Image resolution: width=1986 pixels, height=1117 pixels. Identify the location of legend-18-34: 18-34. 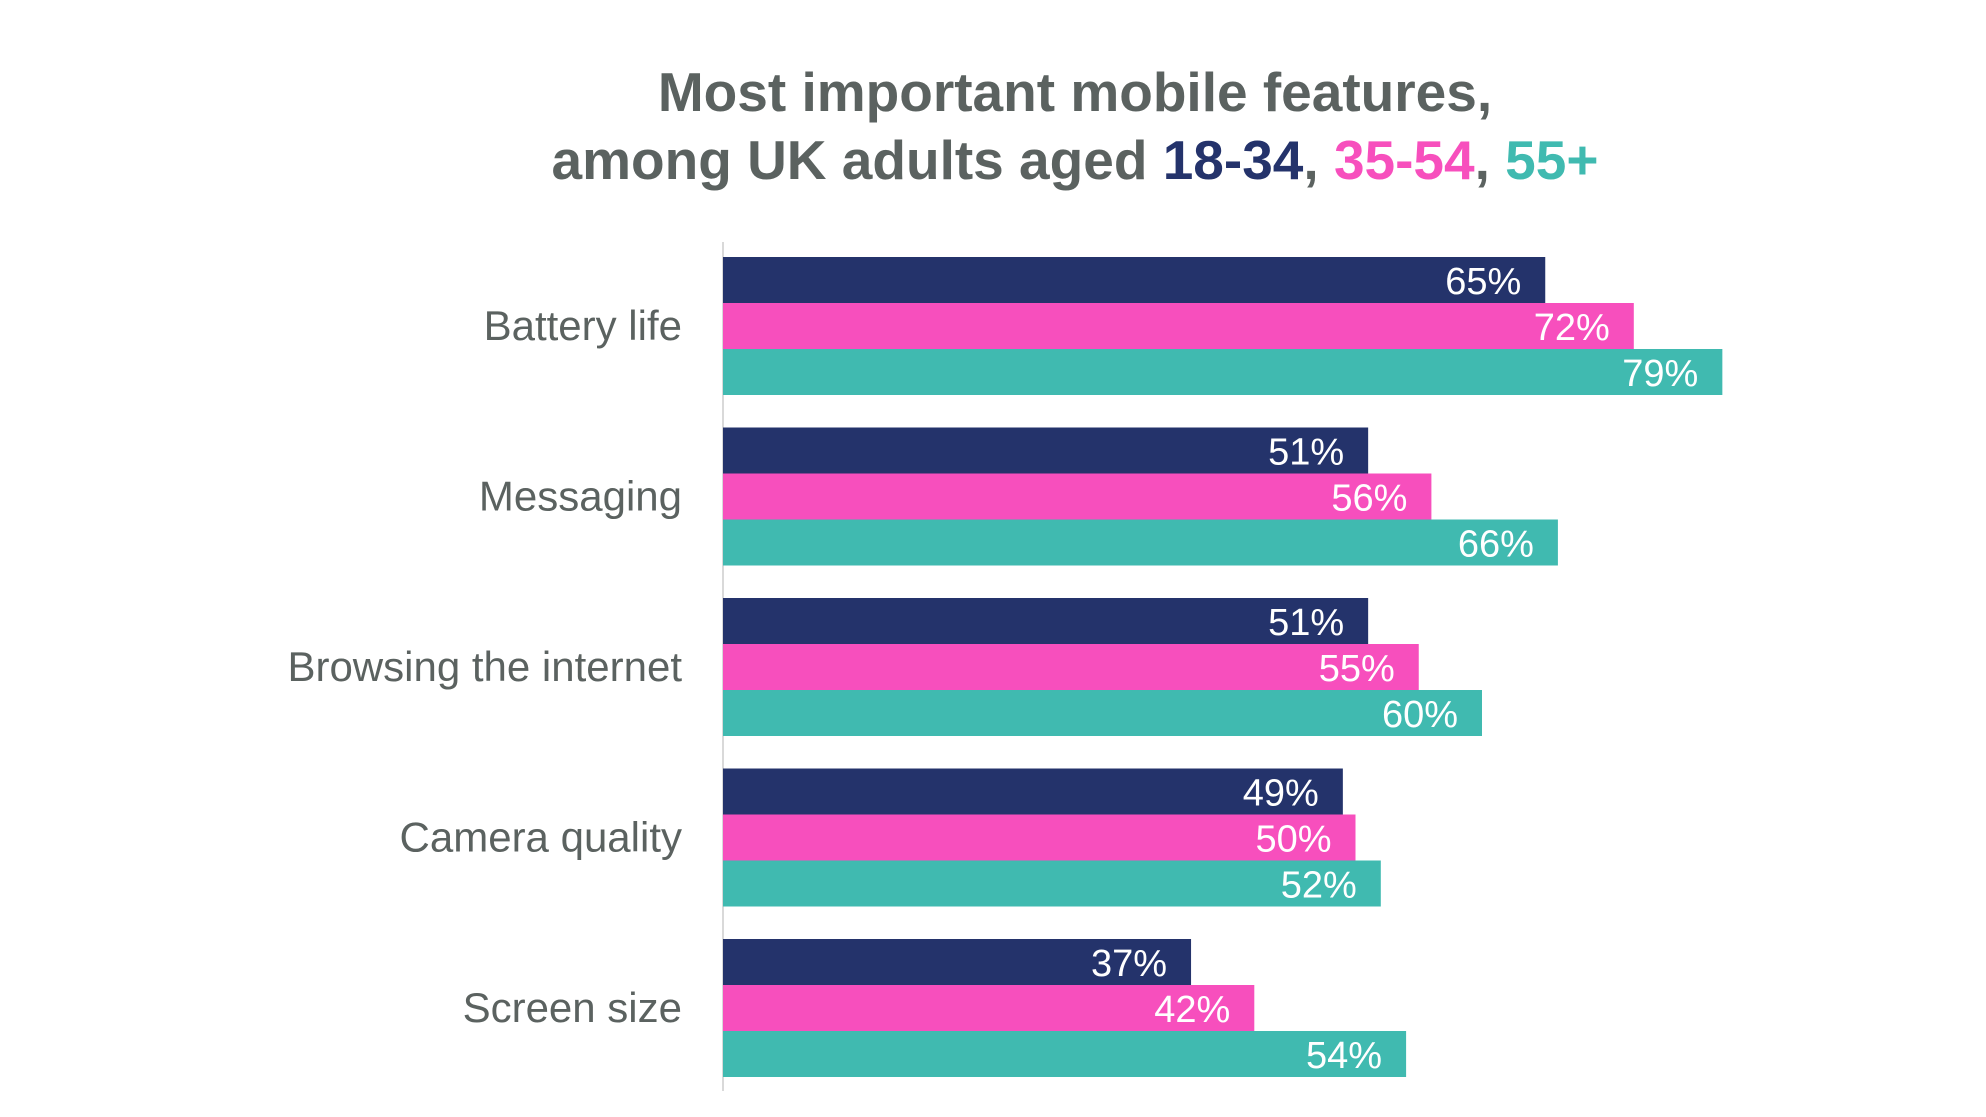
(1233, 160).